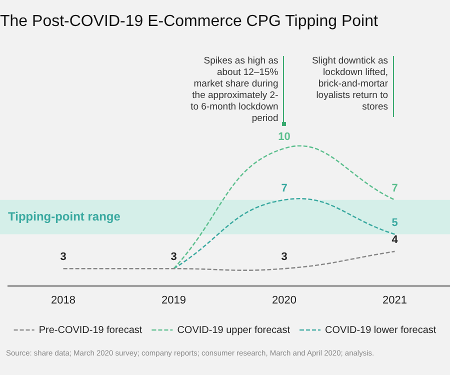 The height and width of the screenshot is (375, 450). I want to click on text: Slight downtick as lockdown lifted, brick-and-mortar loyalists return to stores, so click(350, 83).